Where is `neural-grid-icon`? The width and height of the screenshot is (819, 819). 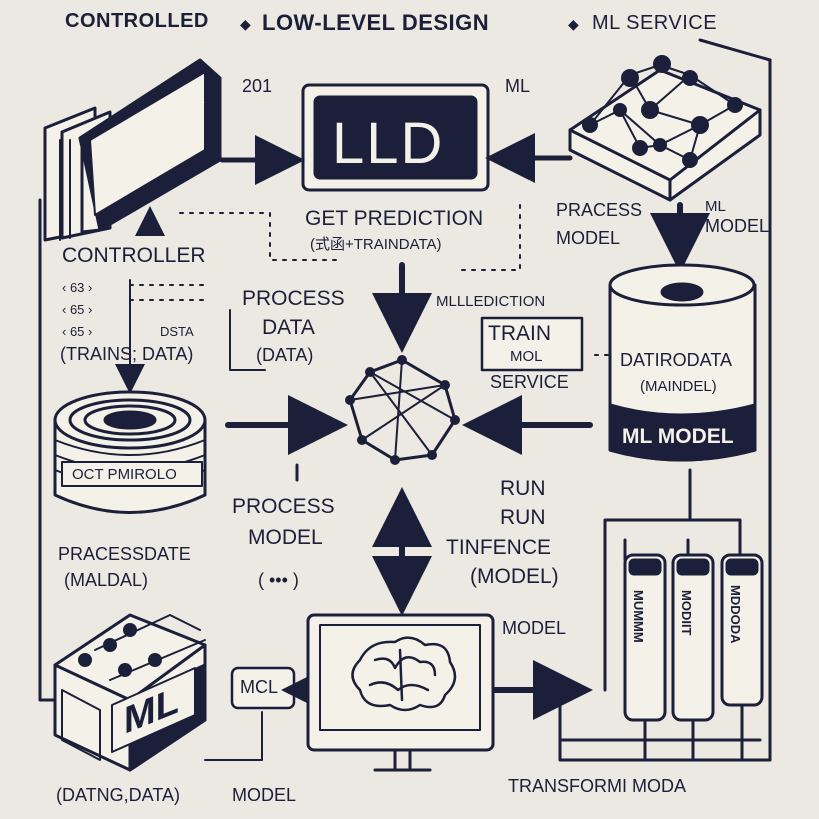
neural-grid-icon is located at coordinates (665, 128).